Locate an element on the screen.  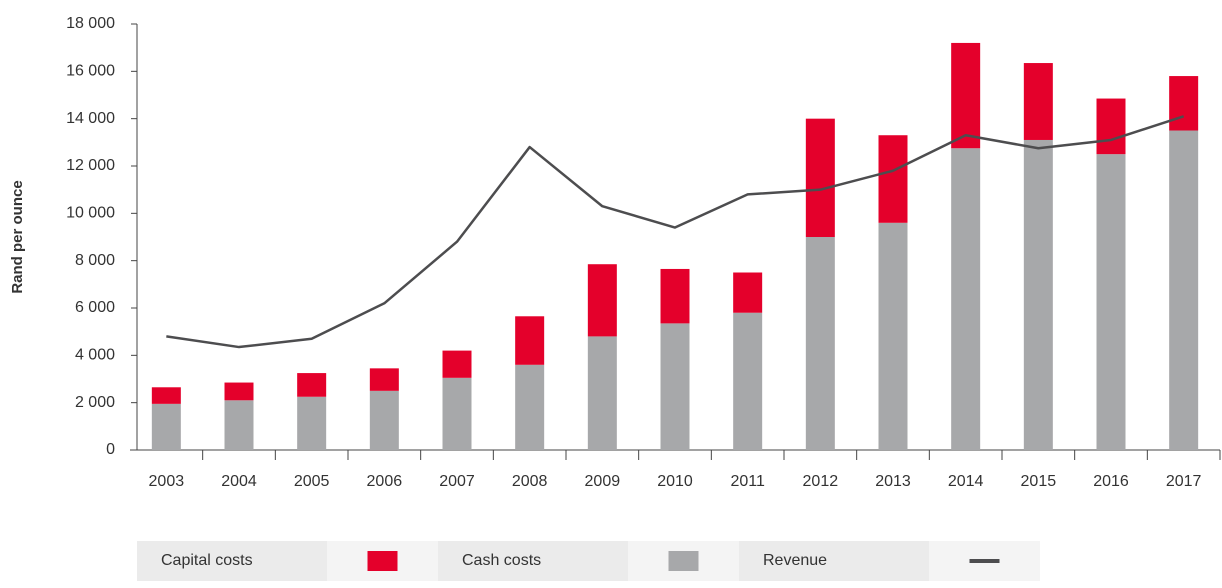
x-tick-label: 2004 is located at coordinates (239, 481).